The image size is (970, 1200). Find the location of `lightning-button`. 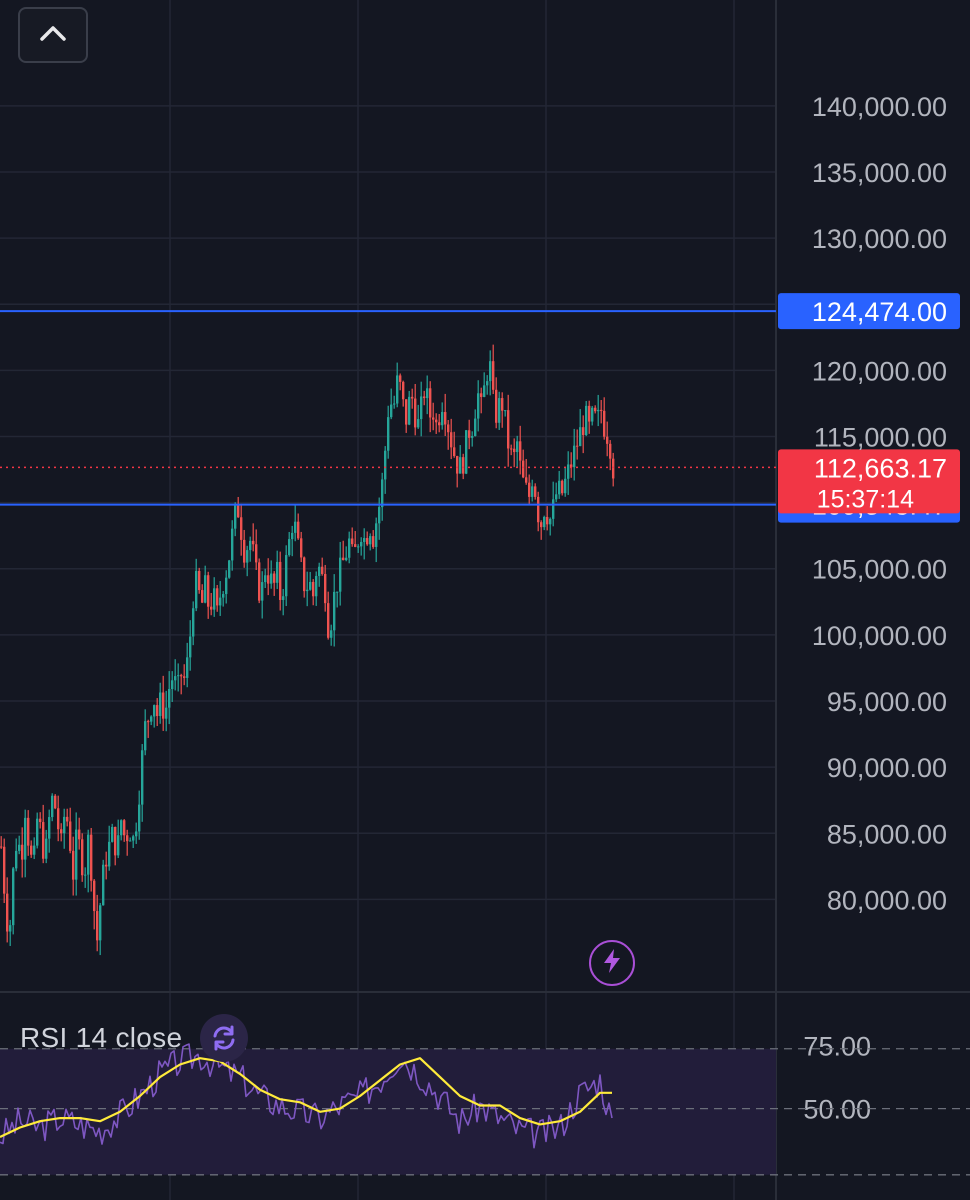

lightning-button is located at coordinates (612, 963).